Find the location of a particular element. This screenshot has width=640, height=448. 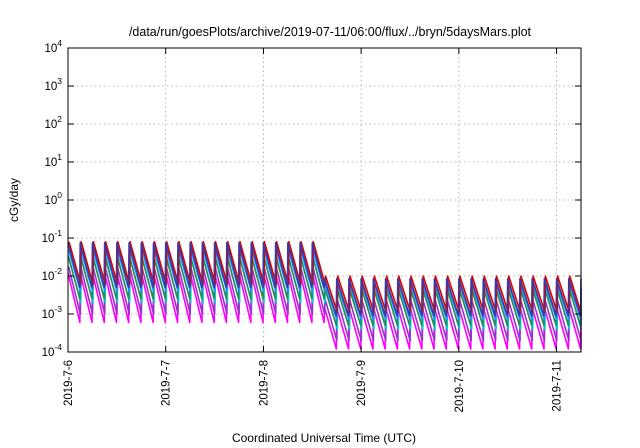

x-tick-label: 2019-7-6 is located at coordinates (69, 383).